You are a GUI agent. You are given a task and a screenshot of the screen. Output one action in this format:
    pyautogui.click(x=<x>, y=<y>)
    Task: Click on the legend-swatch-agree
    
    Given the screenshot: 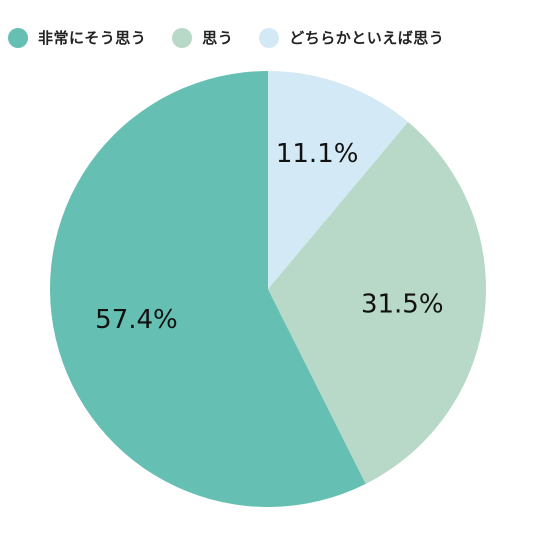 What is the action you would take?
    pyautogui.click(x=182, y=37)
    